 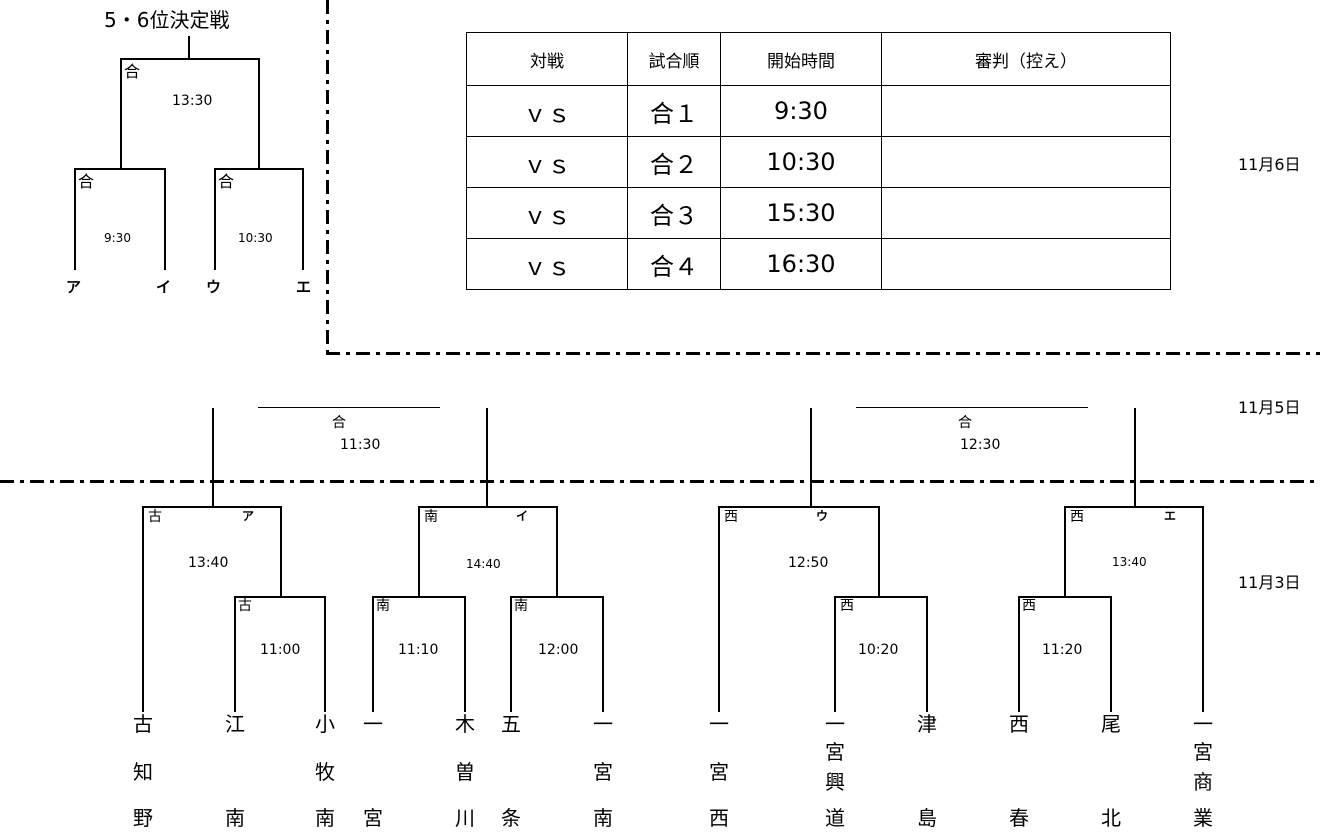 I want to click on mini-left-label: 合, so click(x=86, y=181).